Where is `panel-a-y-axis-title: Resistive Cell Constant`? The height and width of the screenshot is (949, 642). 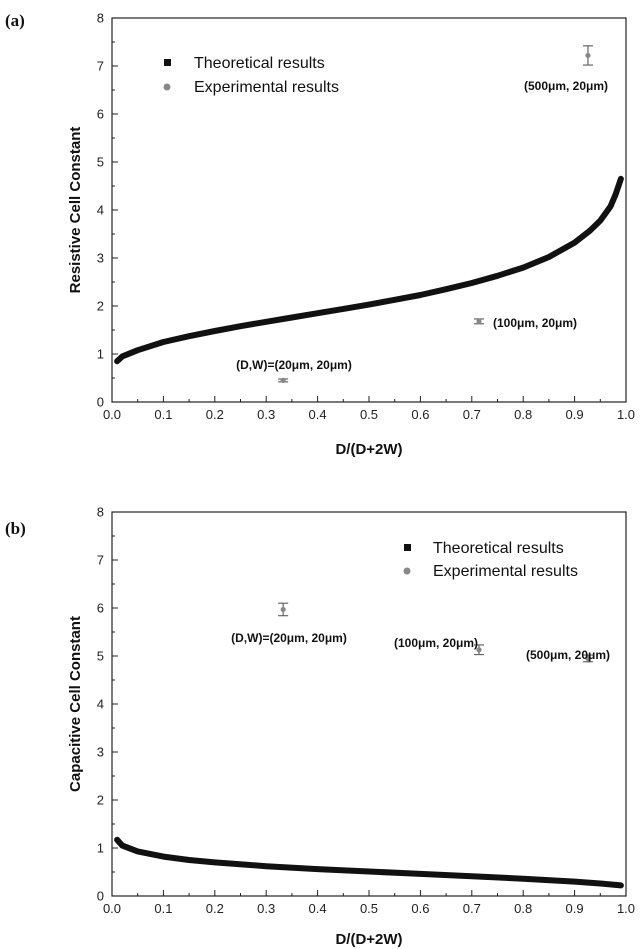
panel-a-y-axis-title: Resistive Cell Constant is located at coordinates (75, 210).